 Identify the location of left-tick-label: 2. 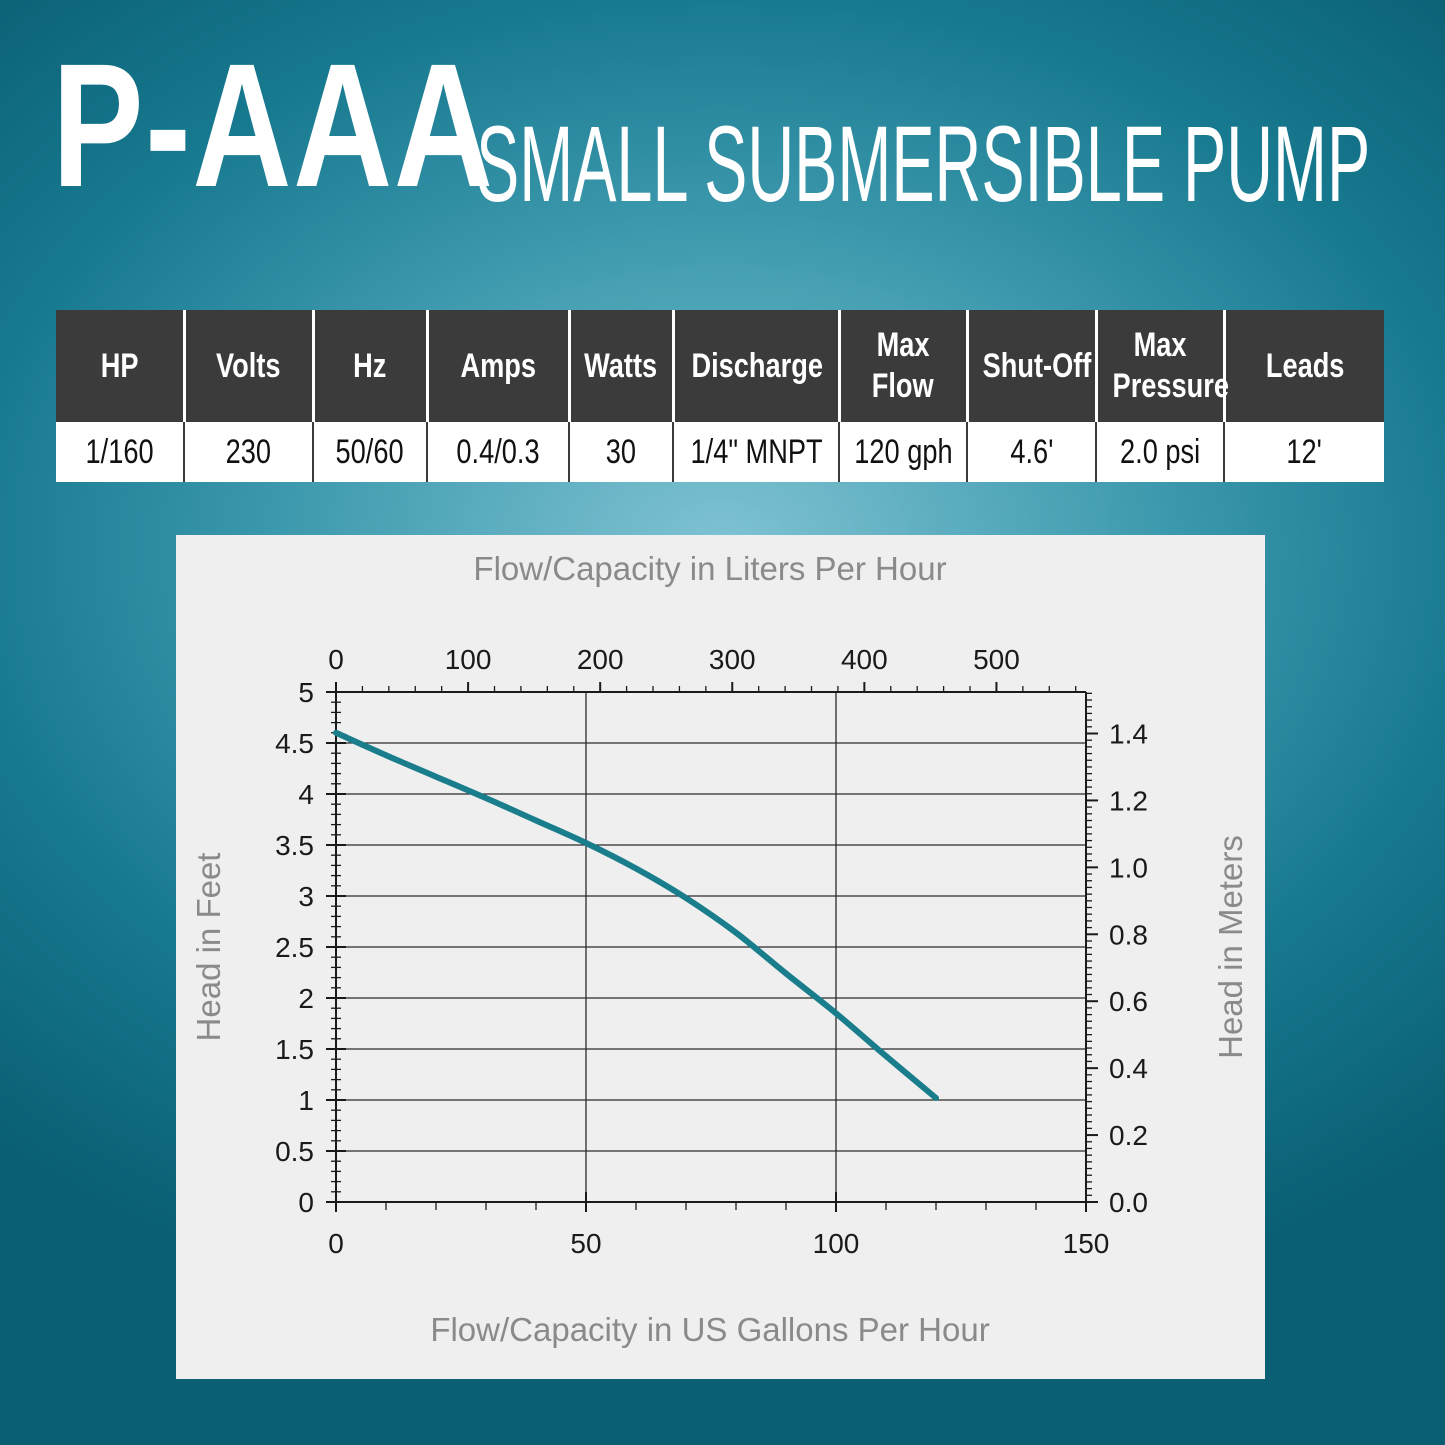
(306, 998).